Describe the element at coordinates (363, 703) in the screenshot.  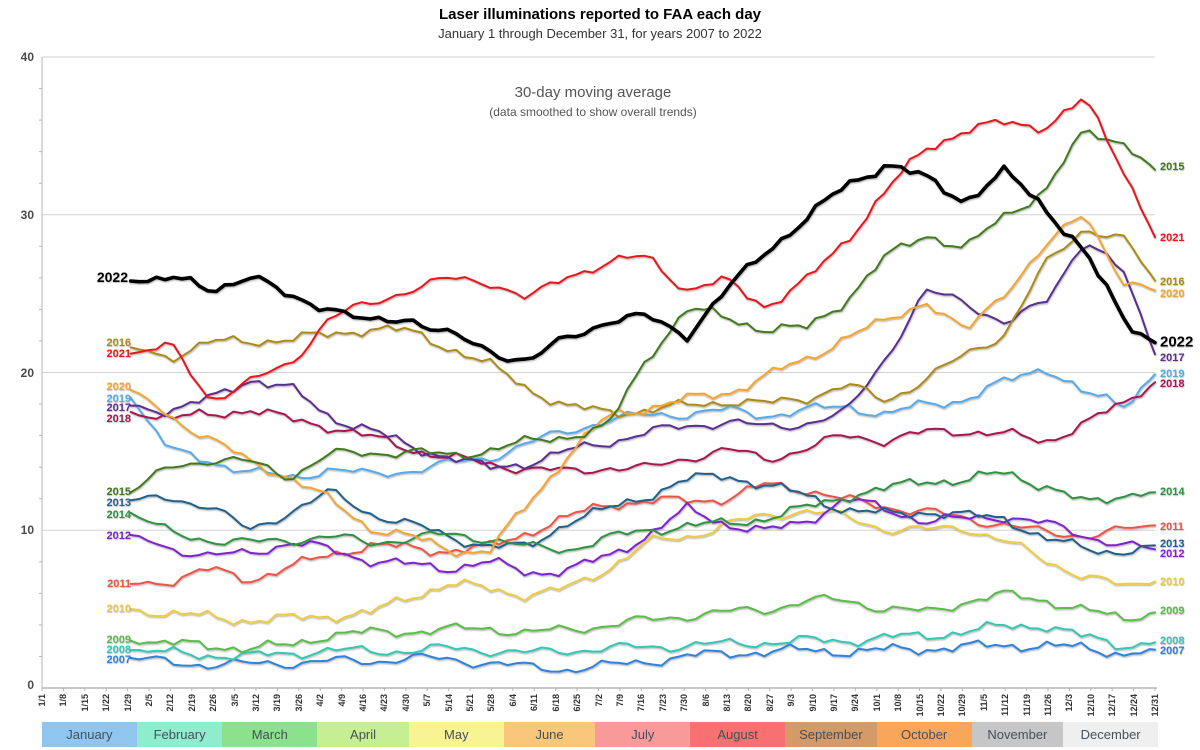
I see `x-axis-tick-label: 4/16` at that location.